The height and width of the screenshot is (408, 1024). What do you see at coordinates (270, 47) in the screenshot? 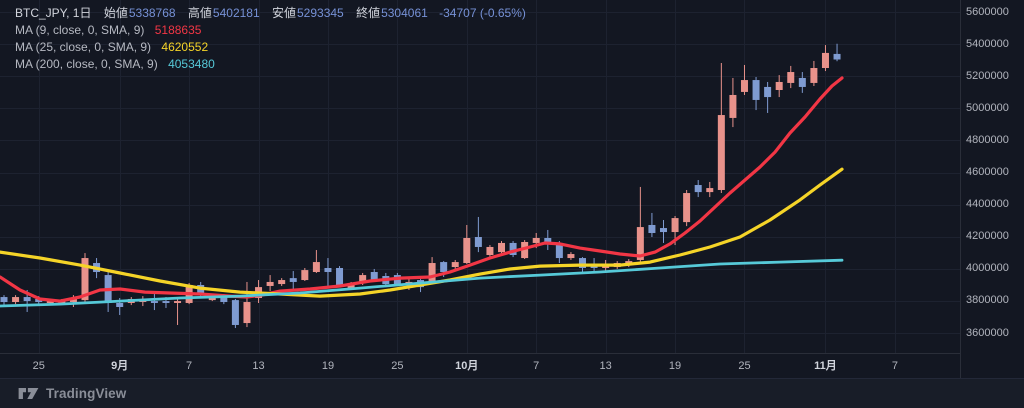
I see `ma25-study-row: MA (25, close, 0, SMA, 9) 4620552` at bounding box center [270, 47].